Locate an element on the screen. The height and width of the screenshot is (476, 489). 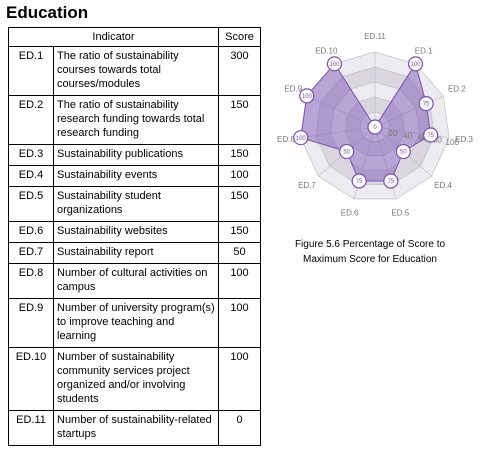
score: 300 is located at coordinates (239, 71).